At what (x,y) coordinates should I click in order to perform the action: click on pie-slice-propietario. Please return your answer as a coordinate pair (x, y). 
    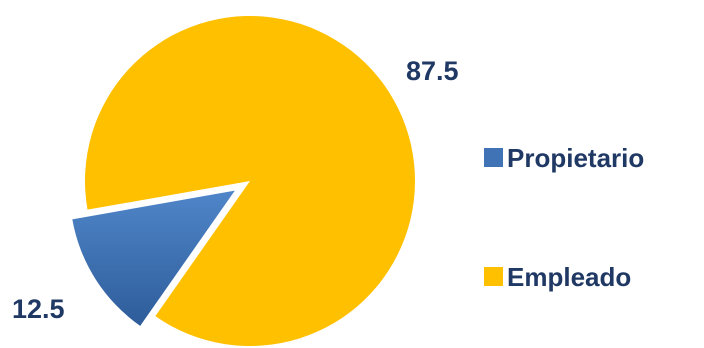
    Looking at the image, I should click on (153, 258).